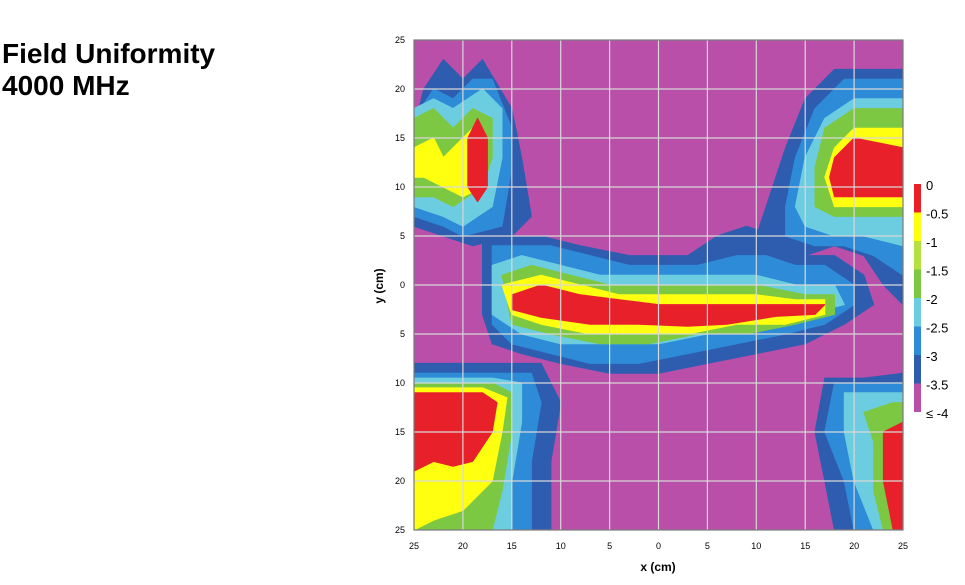 Image resolution: width=965 pixels, height=585 pixels. Describe the element at coordinates (937, 413) in the screenshot. I see `legend-label: ≤ -4` at that location.